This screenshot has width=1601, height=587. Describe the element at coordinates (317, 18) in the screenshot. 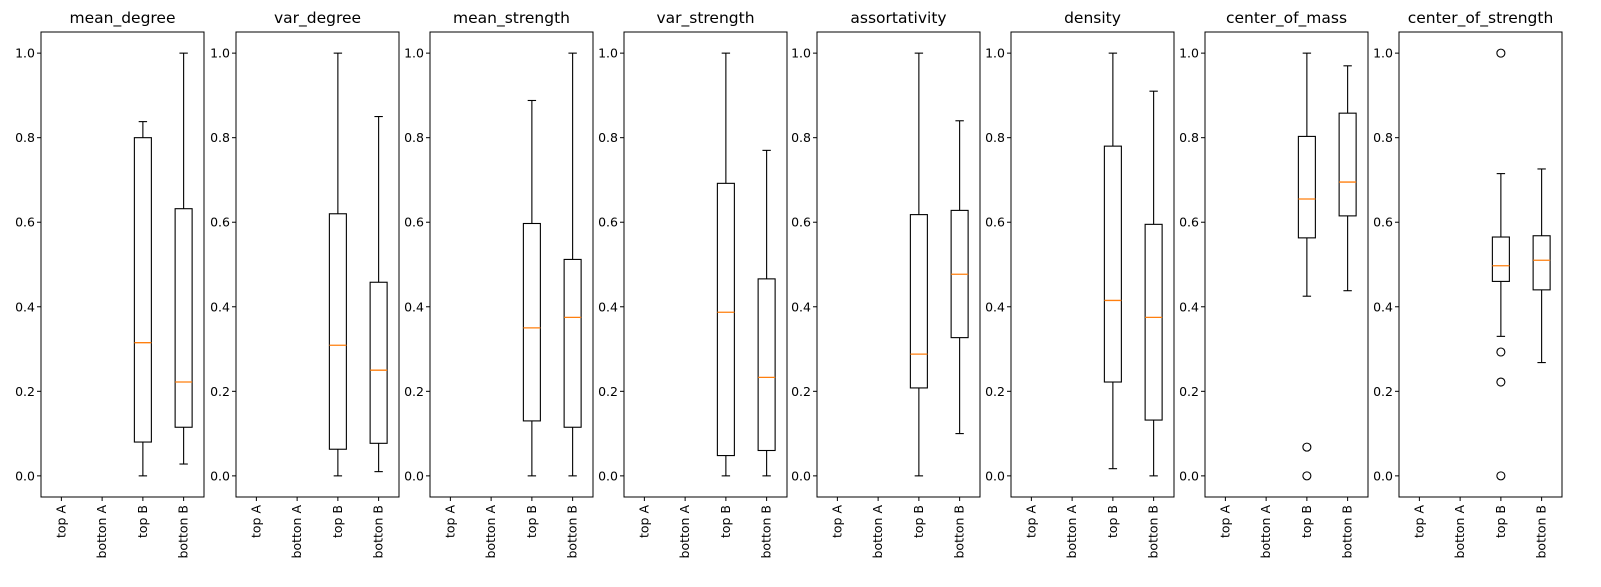

I see `subplot-title: var_degree` at that location.